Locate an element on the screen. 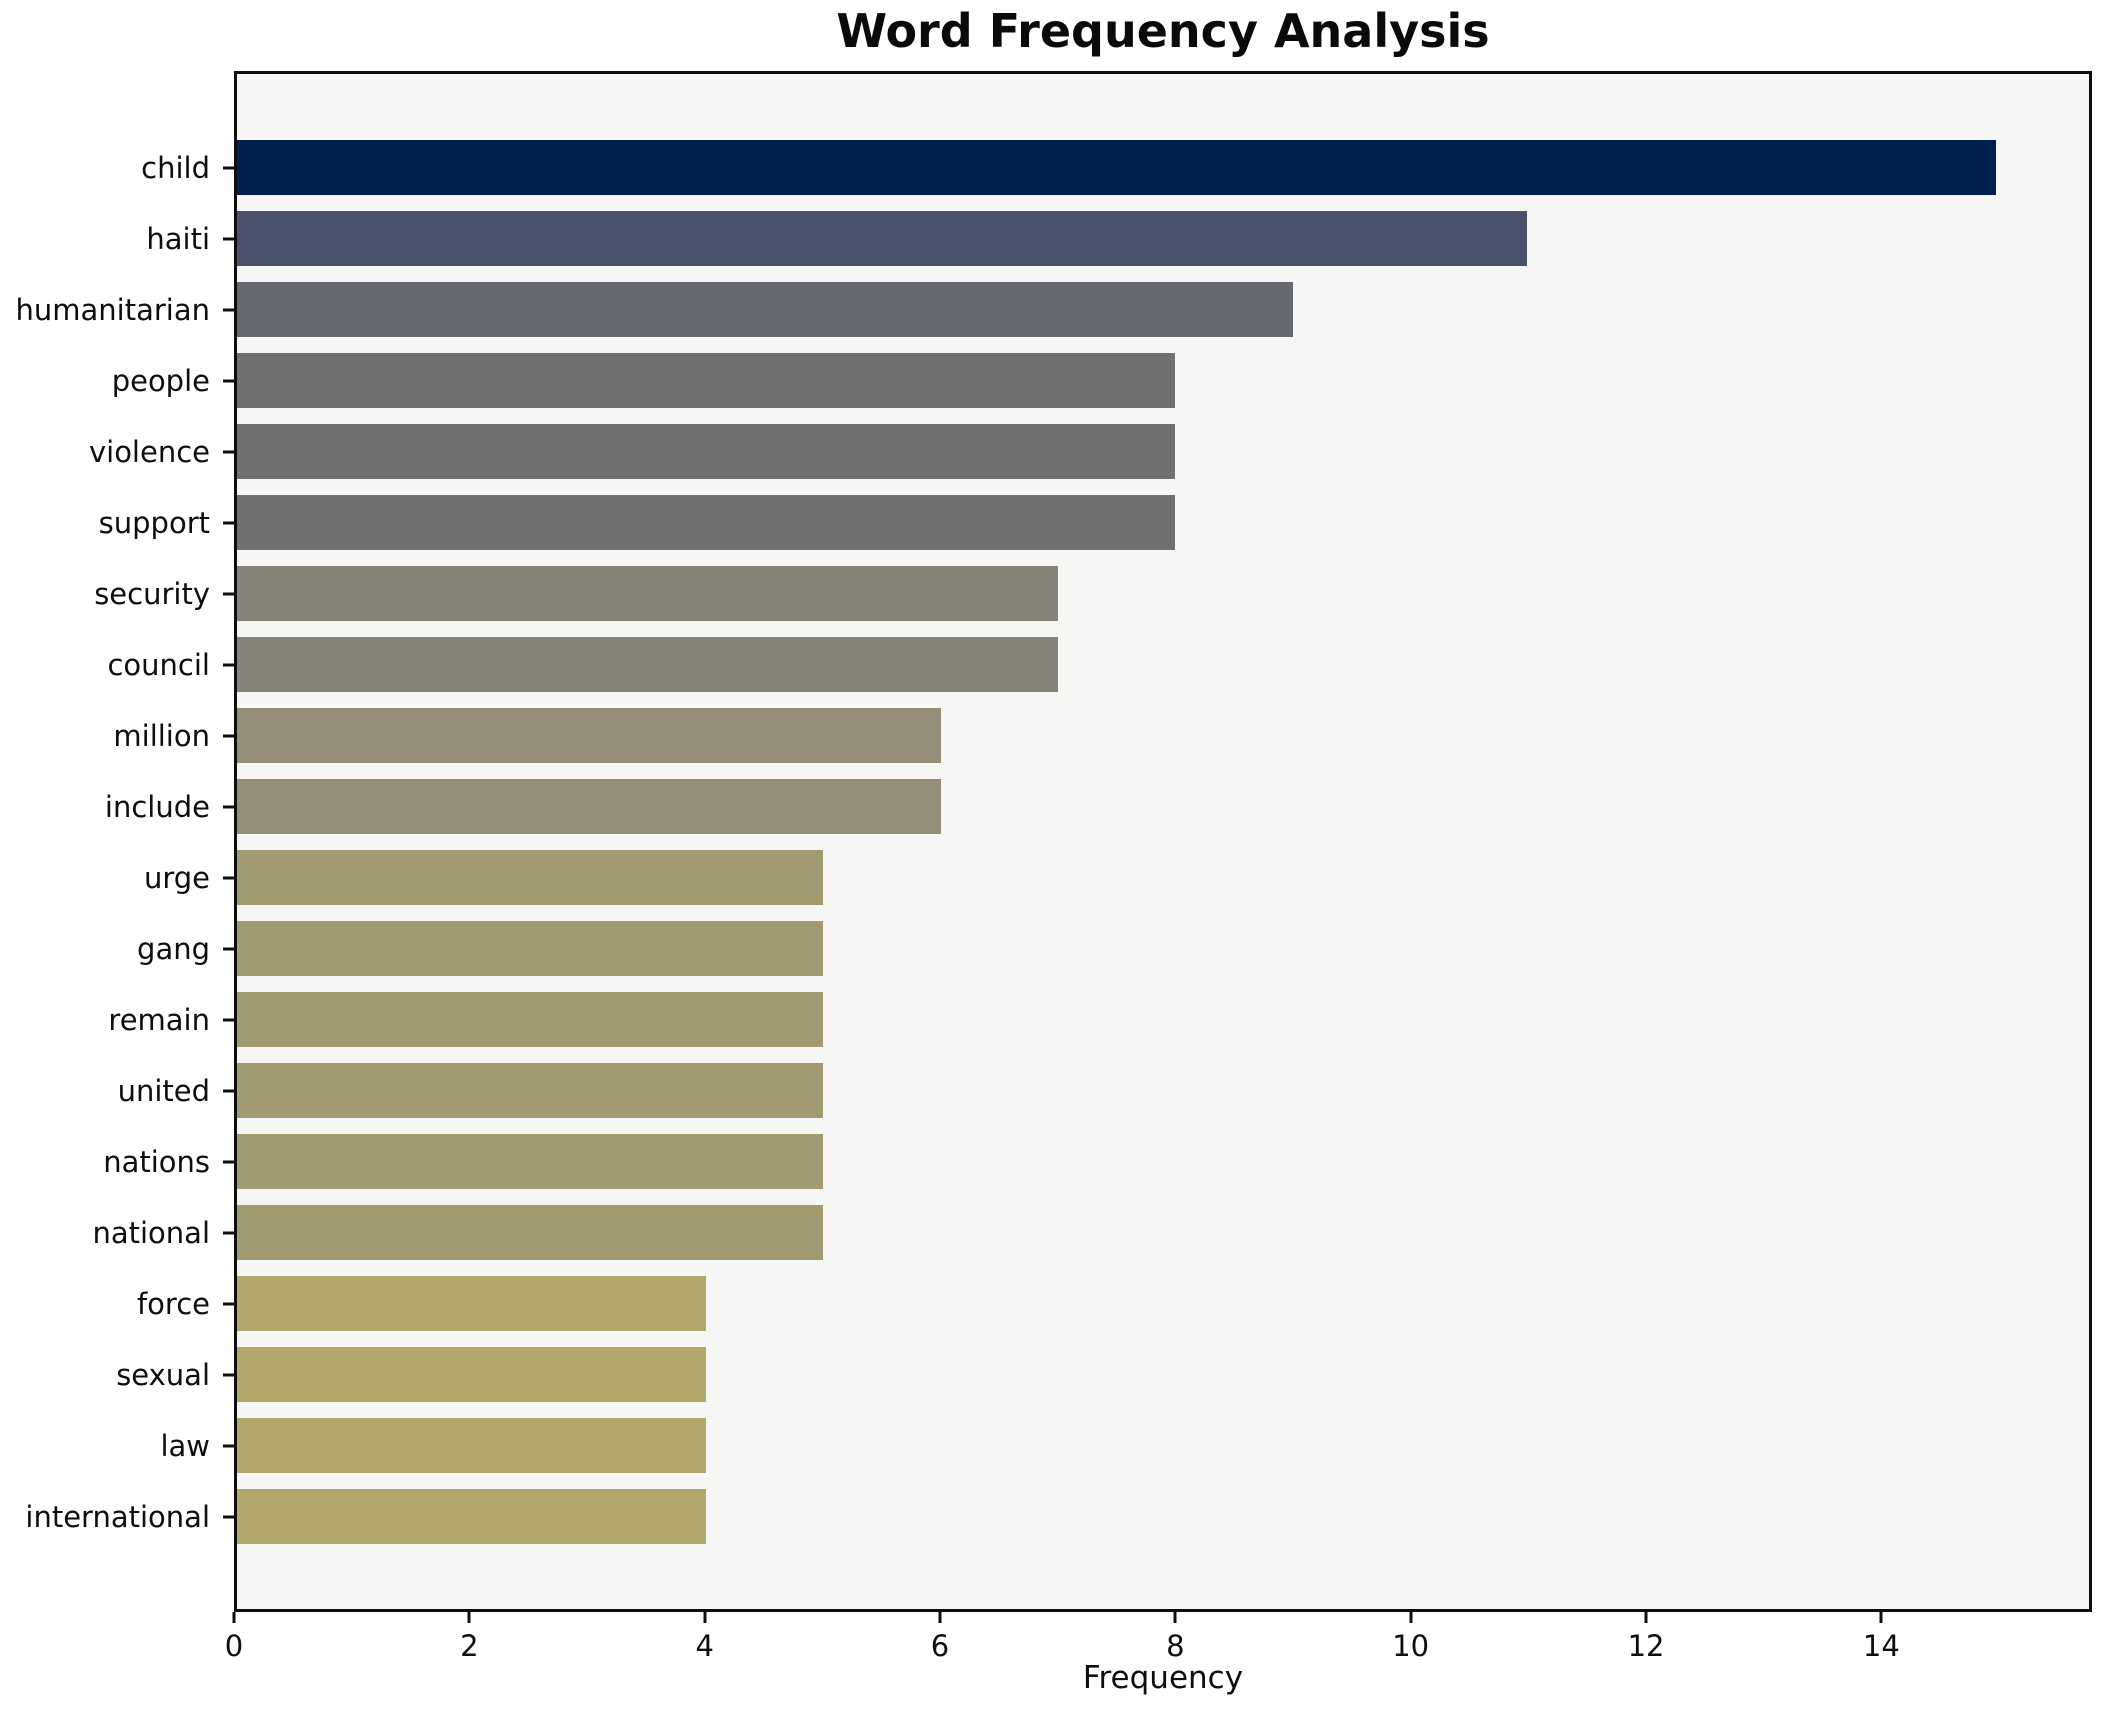 This screenshot has height=1722, width=2112. y-axis-label: united is located at coordinates (163, 1090).